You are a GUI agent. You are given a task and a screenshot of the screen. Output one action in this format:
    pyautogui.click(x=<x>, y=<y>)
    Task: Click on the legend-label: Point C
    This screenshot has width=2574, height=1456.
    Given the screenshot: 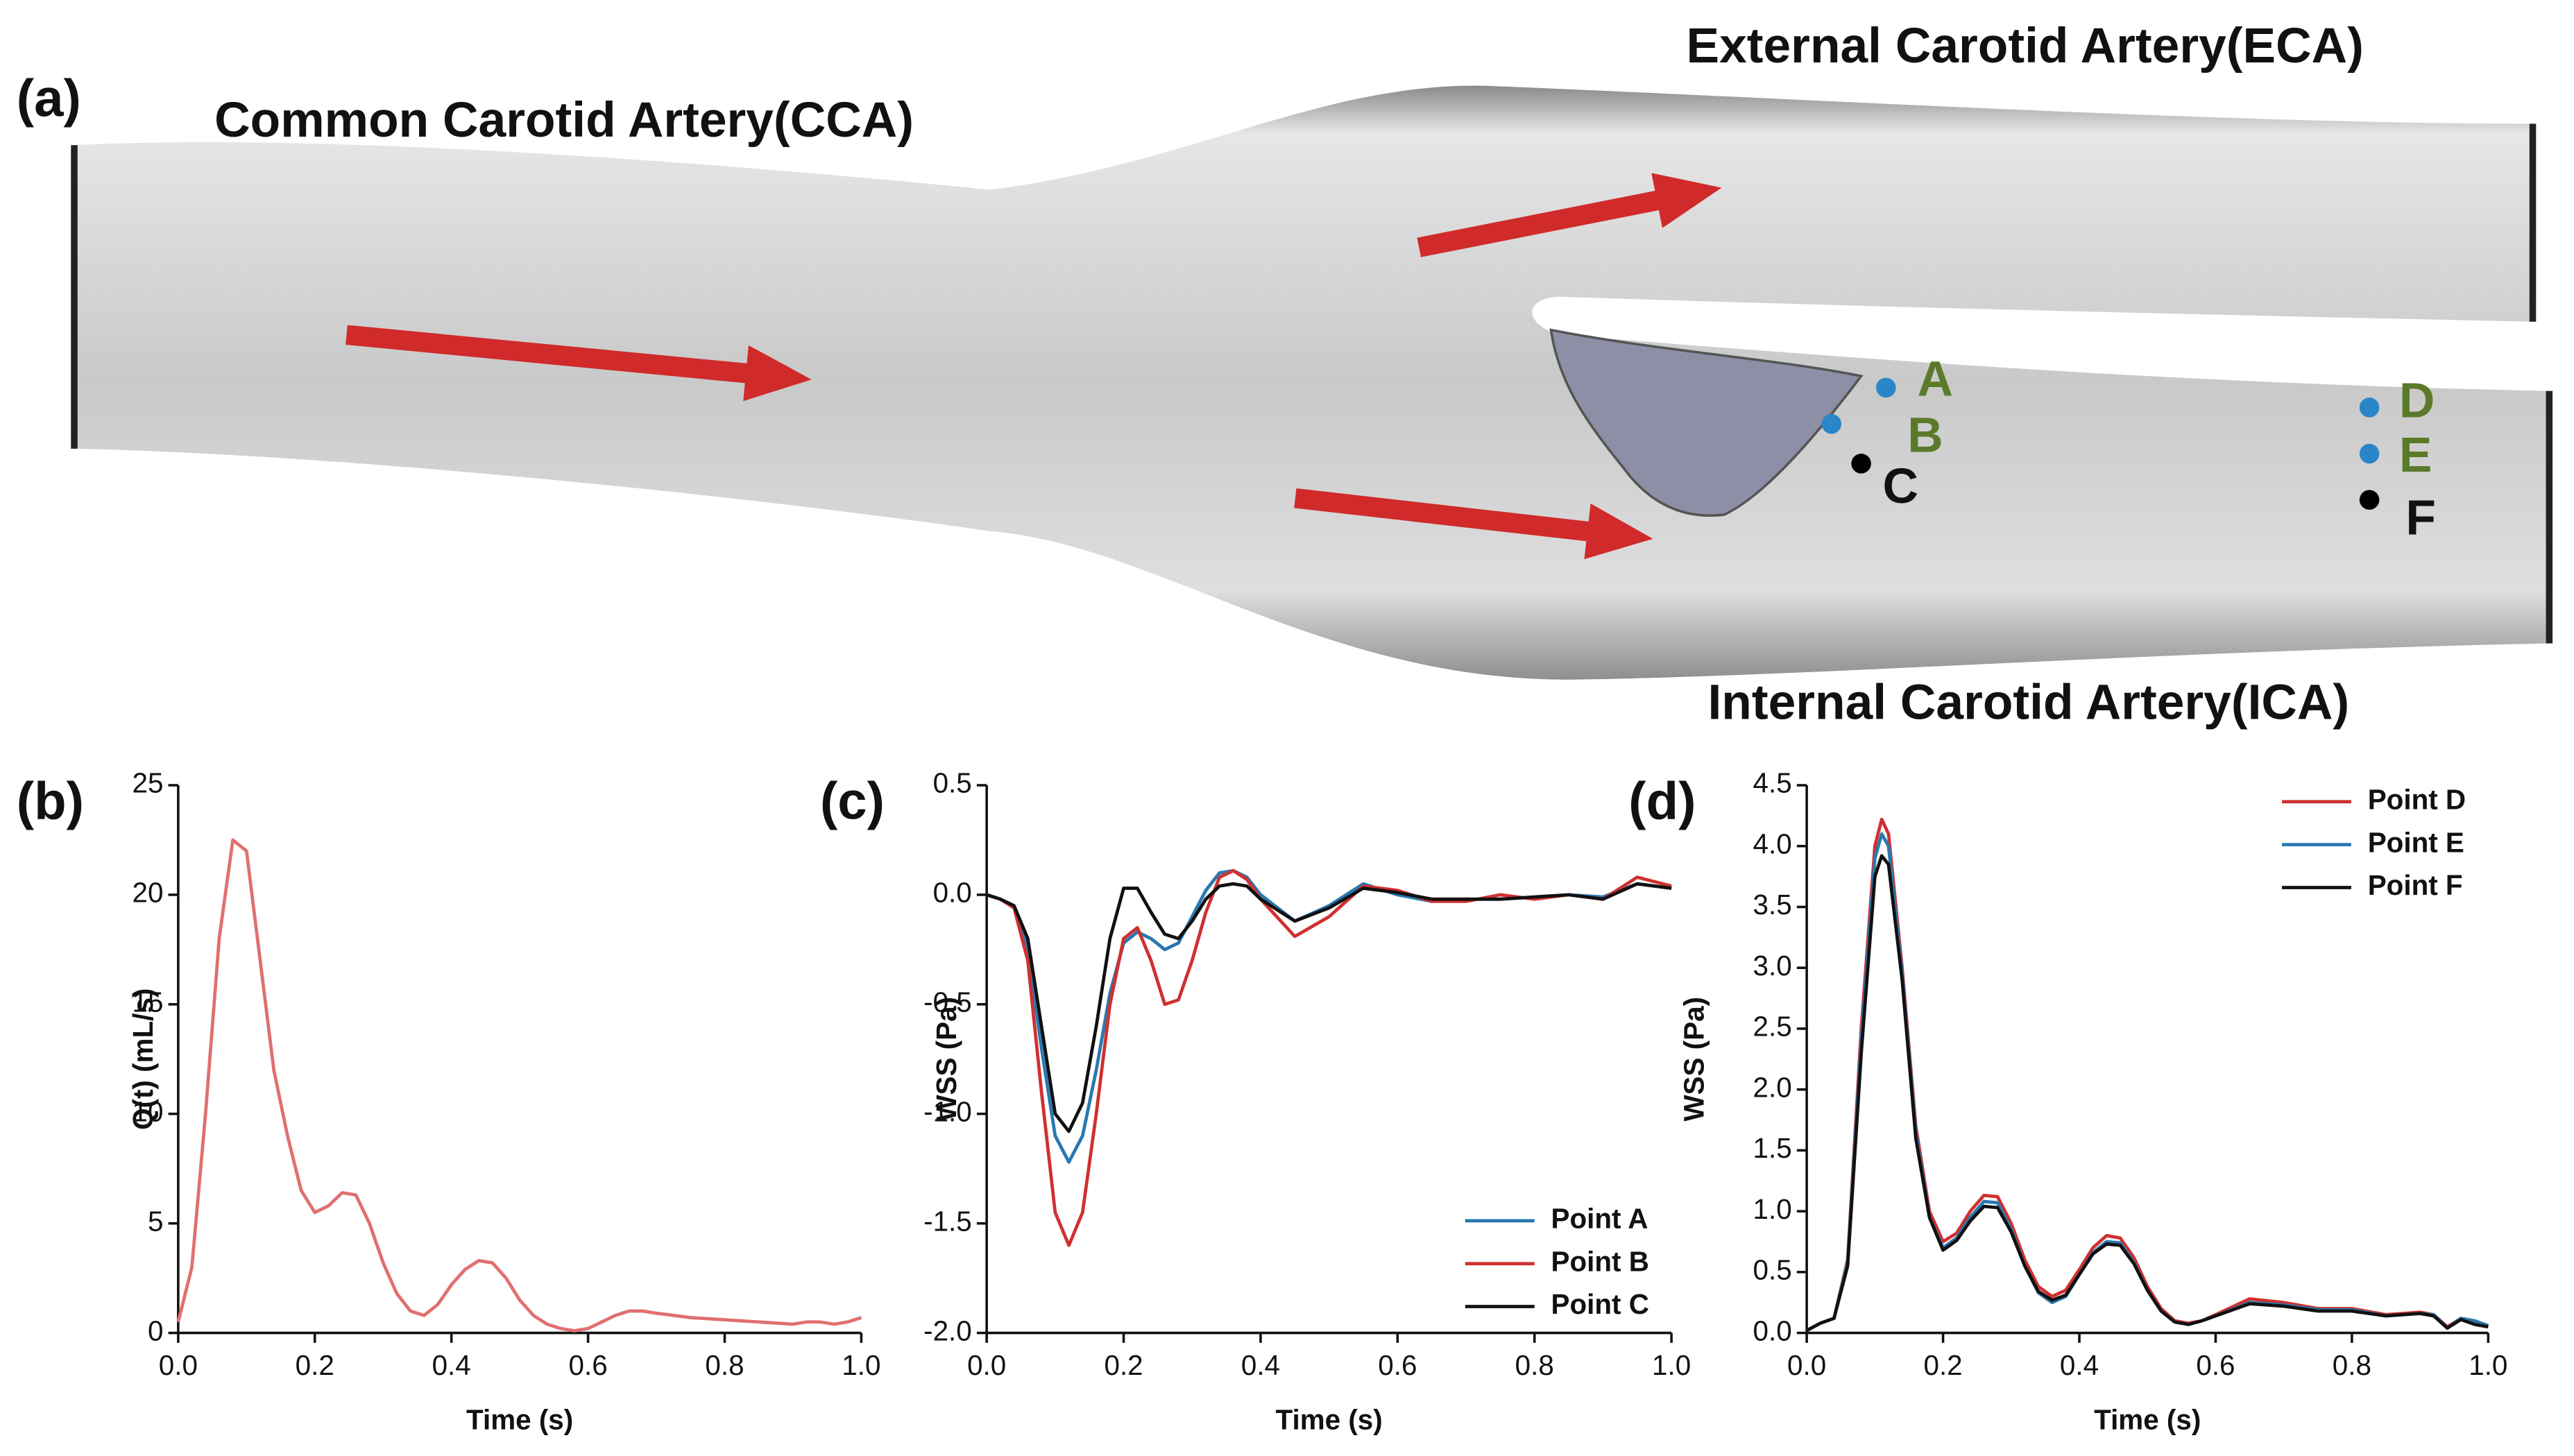 What is the action you would take?
    pyautogui.click(x=1600, y=1304)
    